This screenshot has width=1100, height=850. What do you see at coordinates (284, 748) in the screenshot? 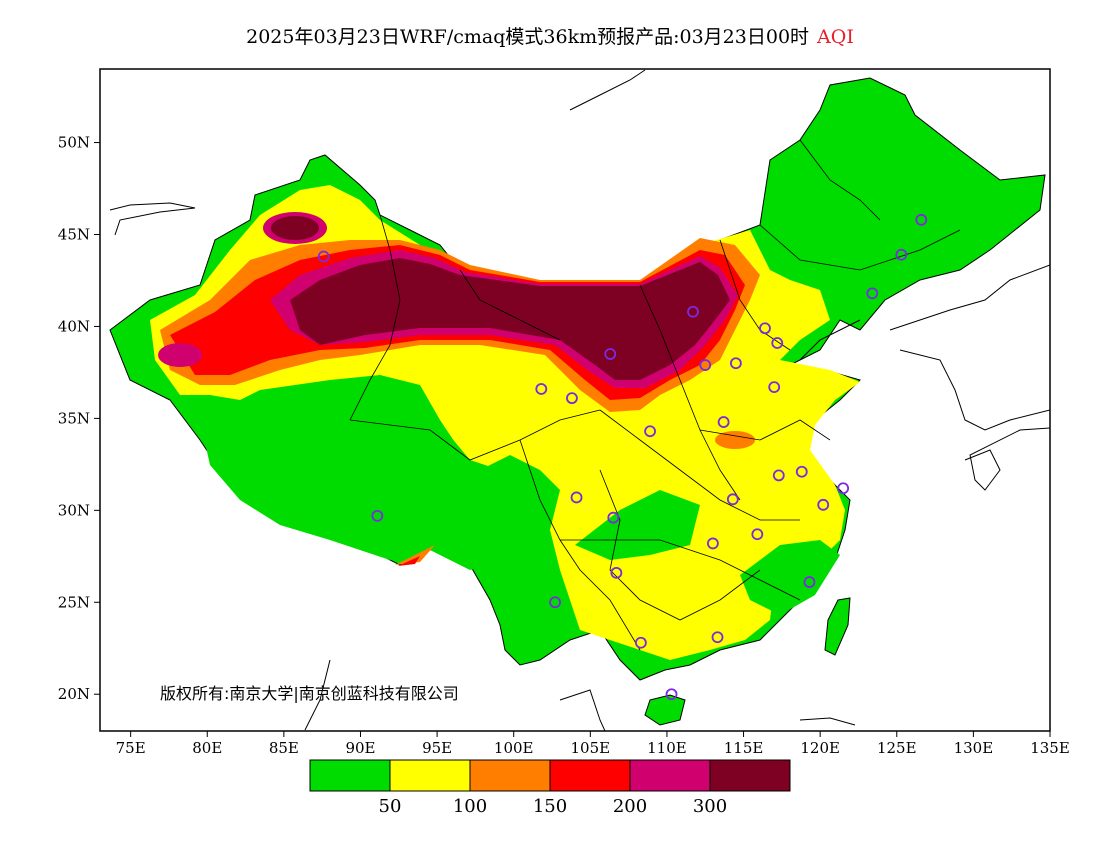
I see `lon-tick-label: 85E` at bounding box center [284, 748].